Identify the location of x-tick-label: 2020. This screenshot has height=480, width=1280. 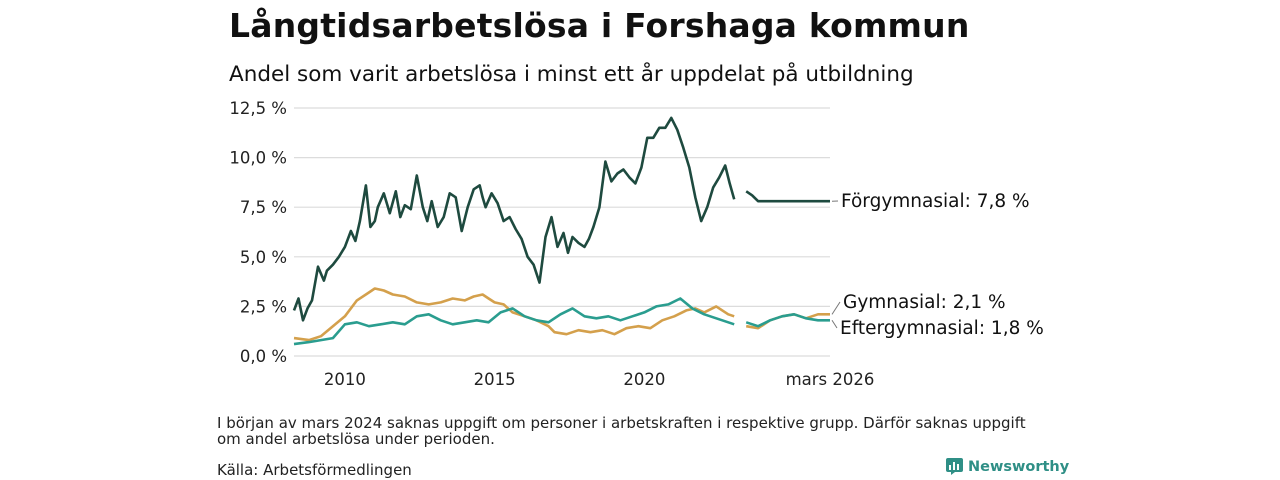
(644, 379).